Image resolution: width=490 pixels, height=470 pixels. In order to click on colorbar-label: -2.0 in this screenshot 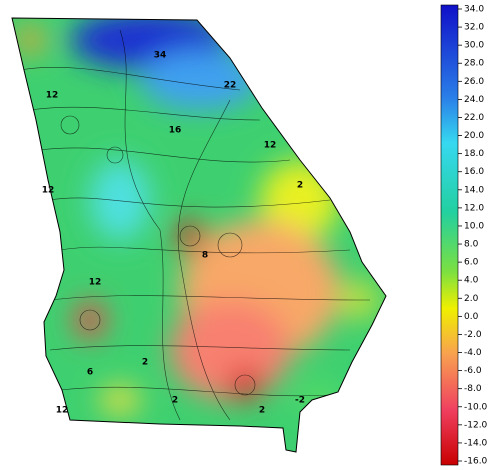, I will do `click(473, 335)`.